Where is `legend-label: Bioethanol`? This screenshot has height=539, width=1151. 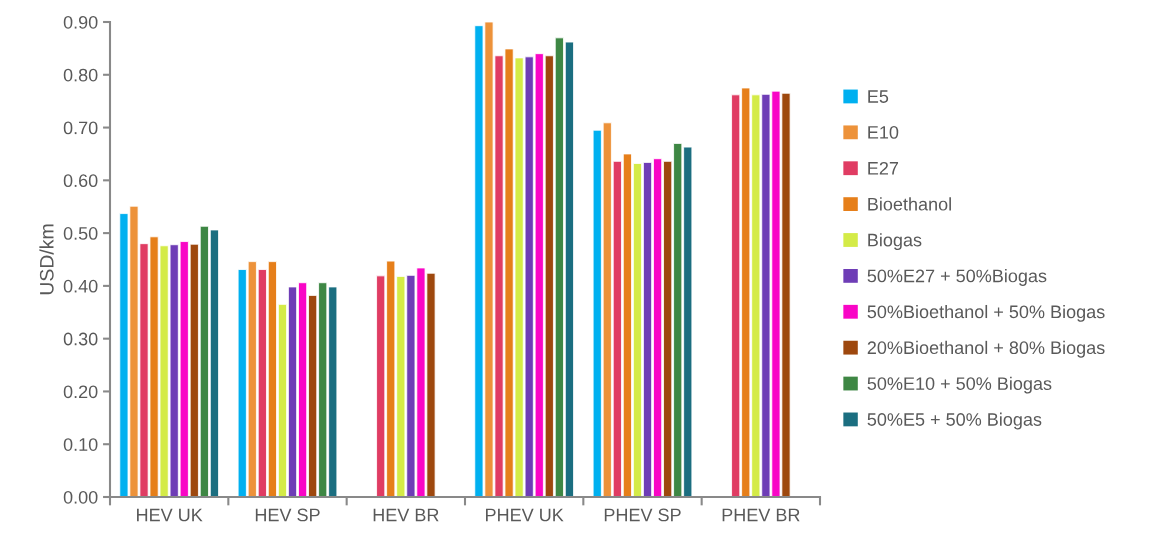
legend-label: Bioethanol is located at coordinates (909, 204).